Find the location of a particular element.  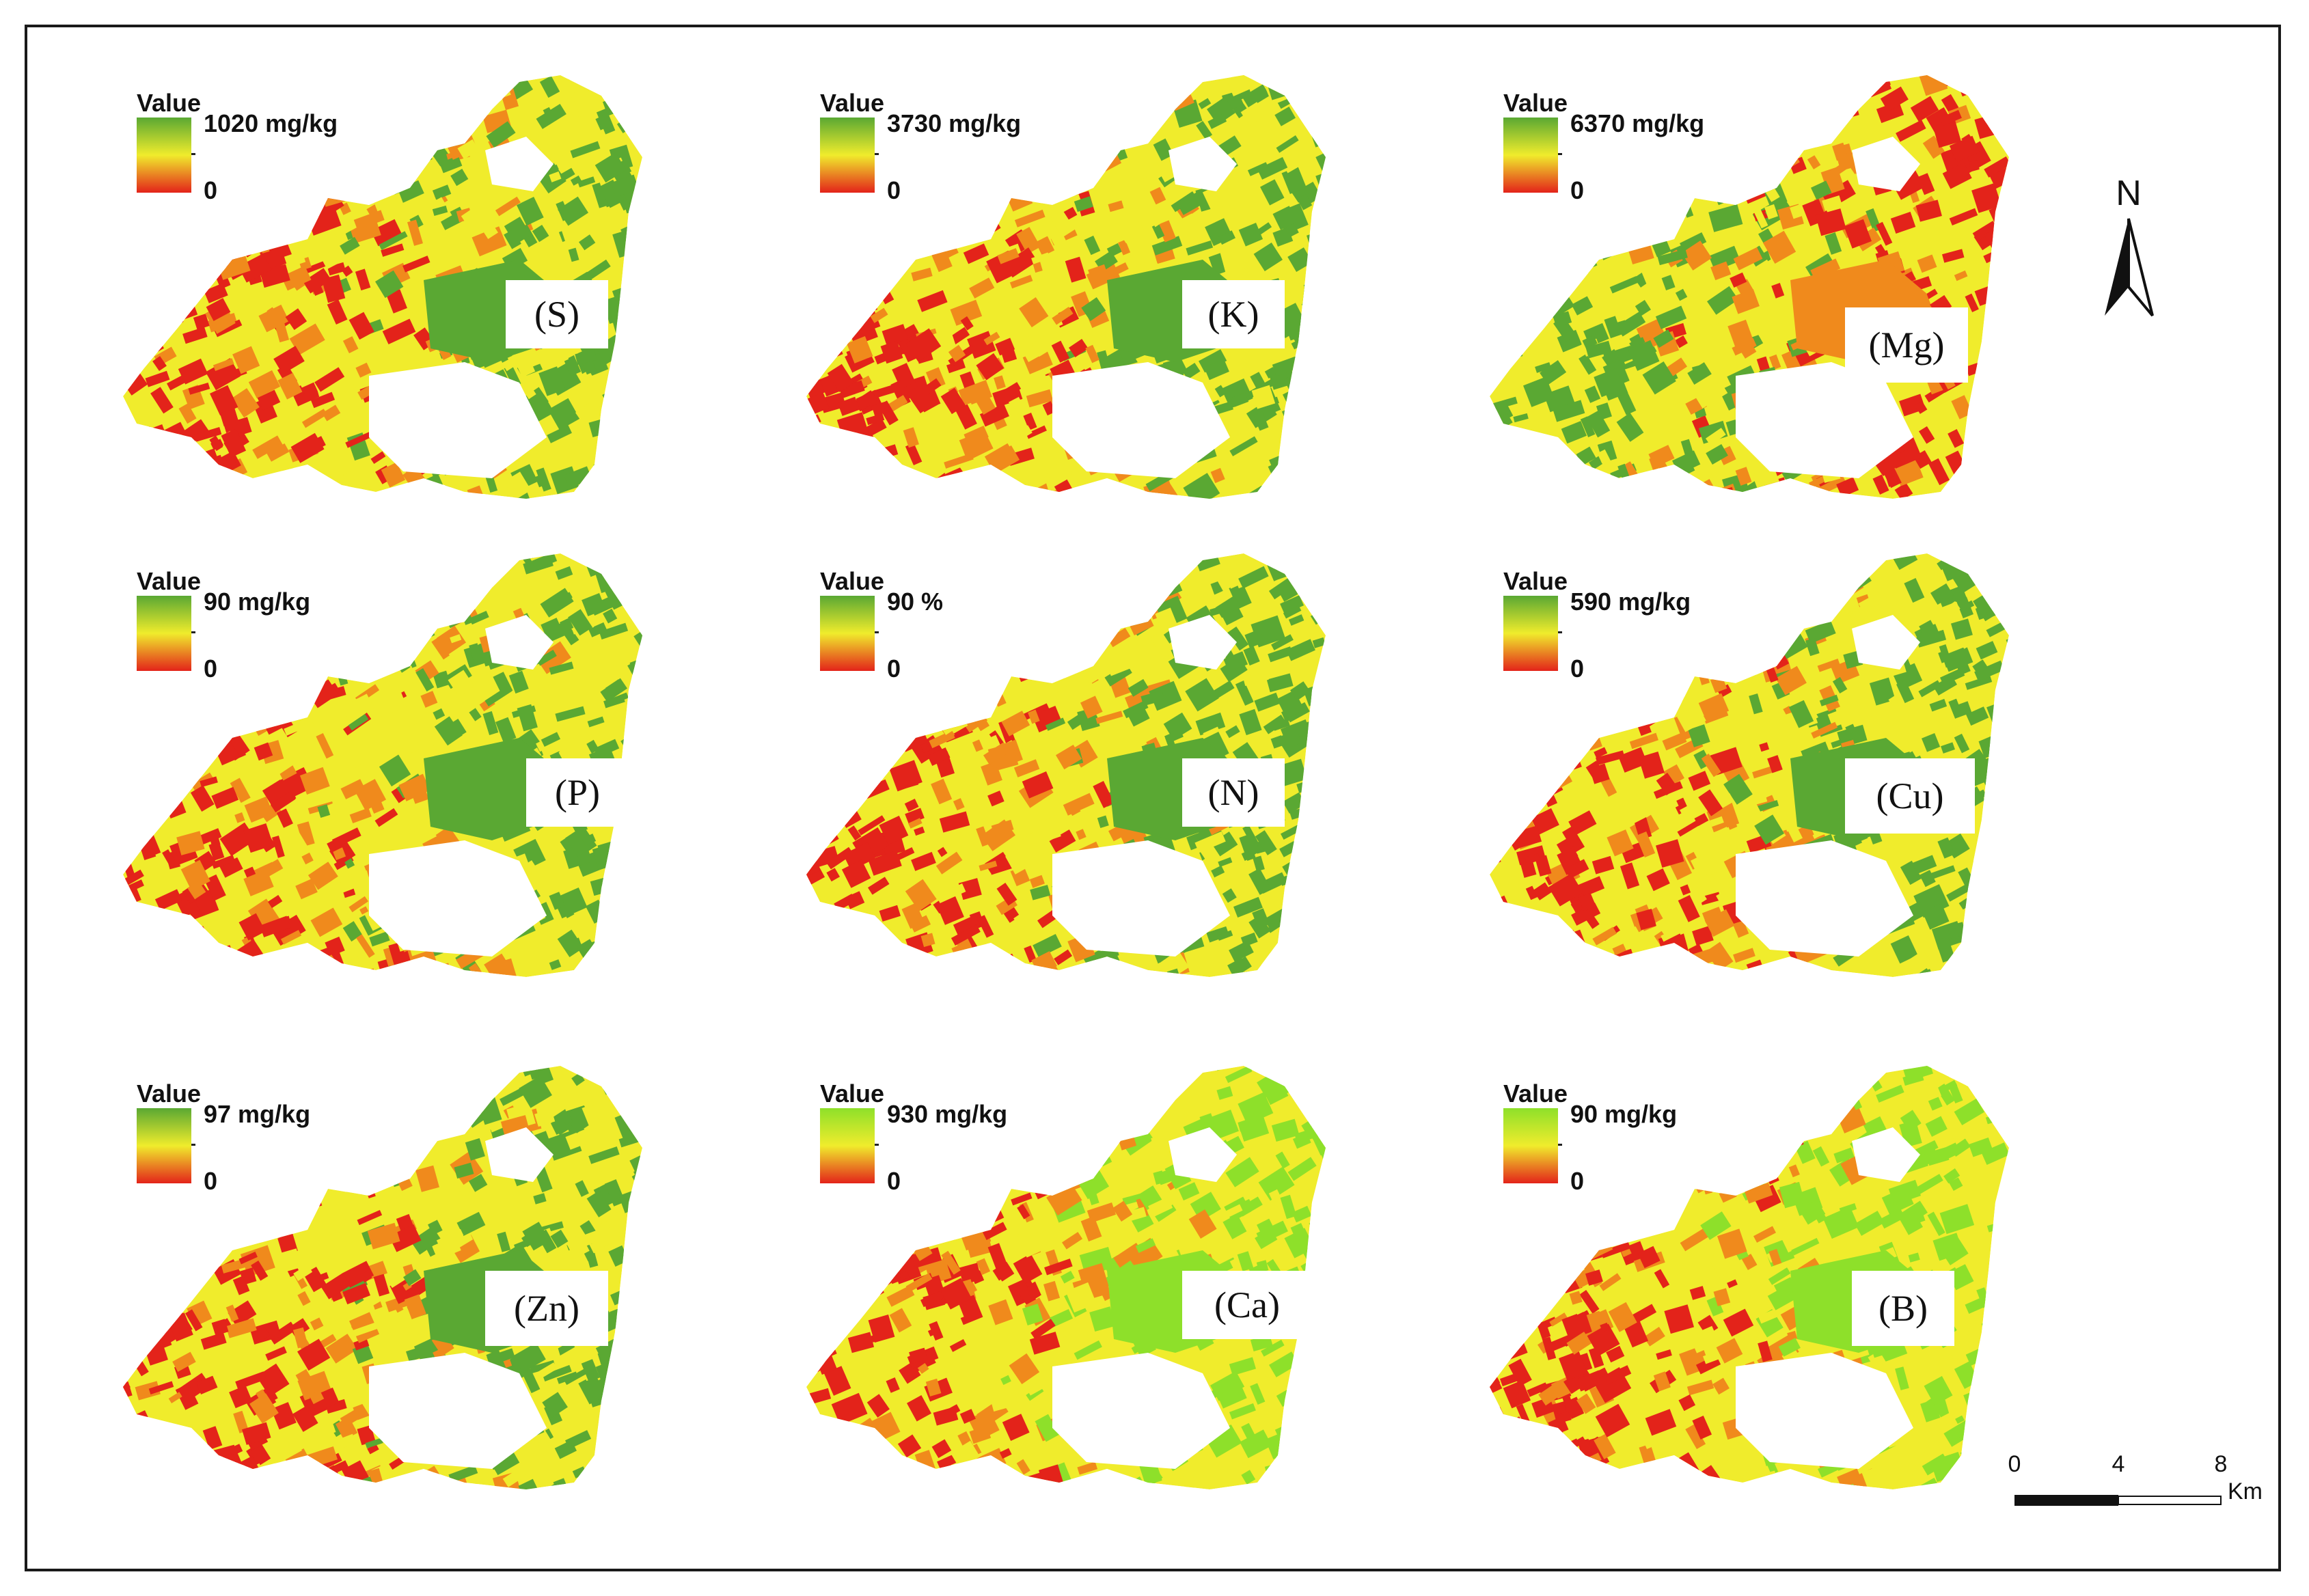

panel-label: (B) is located at coordinates (1903, 1308).